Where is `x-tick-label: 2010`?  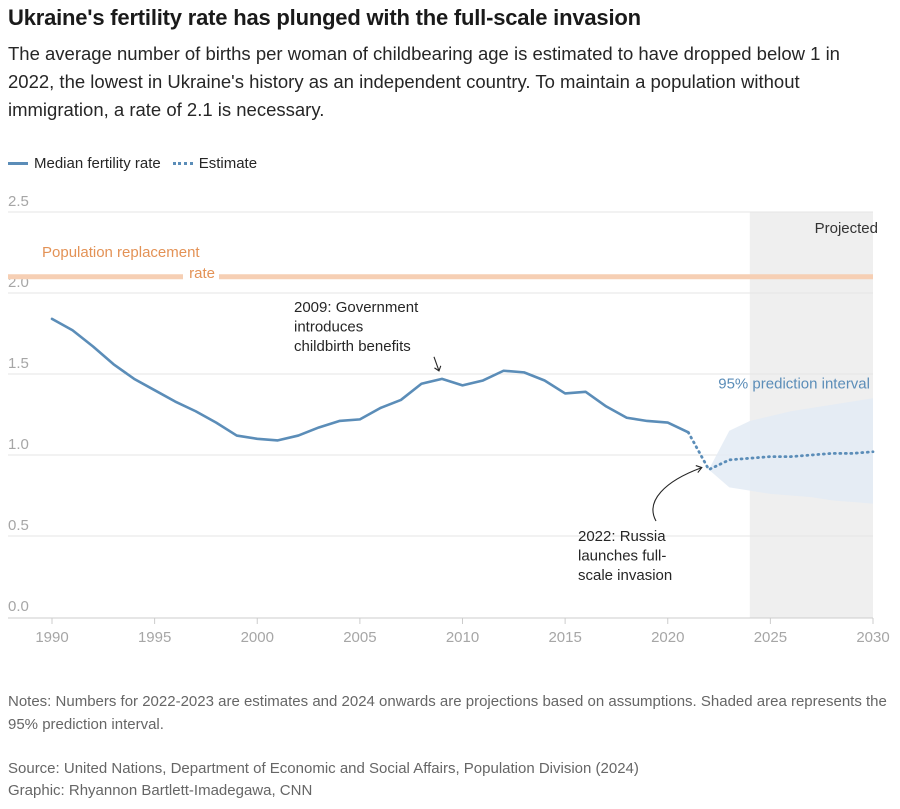 x-tick-label: 2010 is located at coordinates (462, 637).